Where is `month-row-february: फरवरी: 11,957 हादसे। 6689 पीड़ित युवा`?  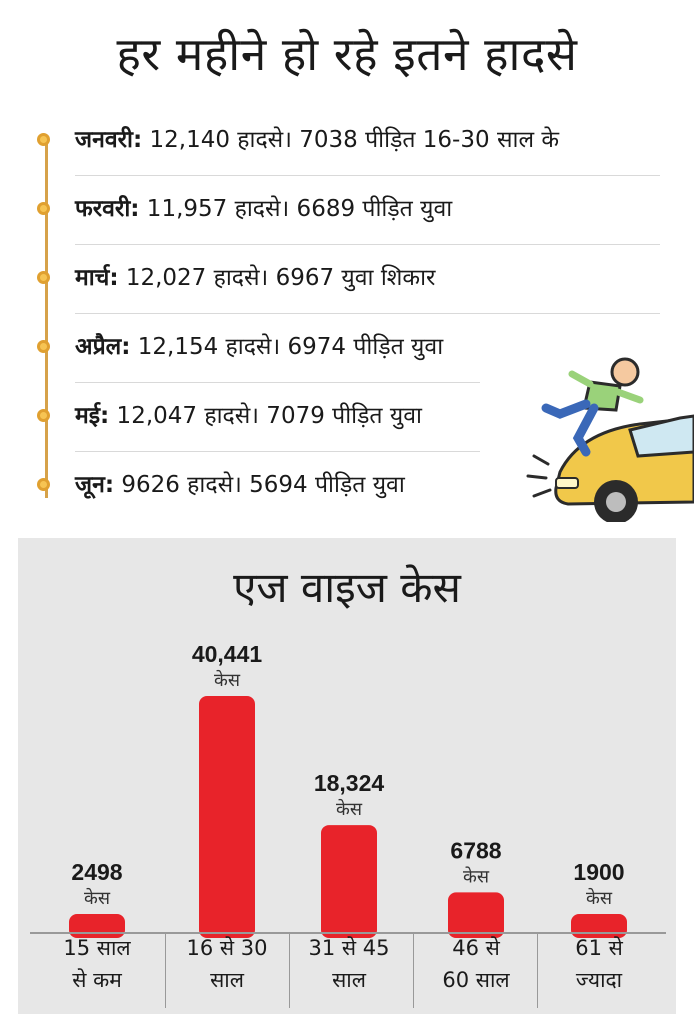 month-row-february: फरवरी: 11,957 हादसे। 6689 पीड़ित युवा is located at coordinates (330, 211).